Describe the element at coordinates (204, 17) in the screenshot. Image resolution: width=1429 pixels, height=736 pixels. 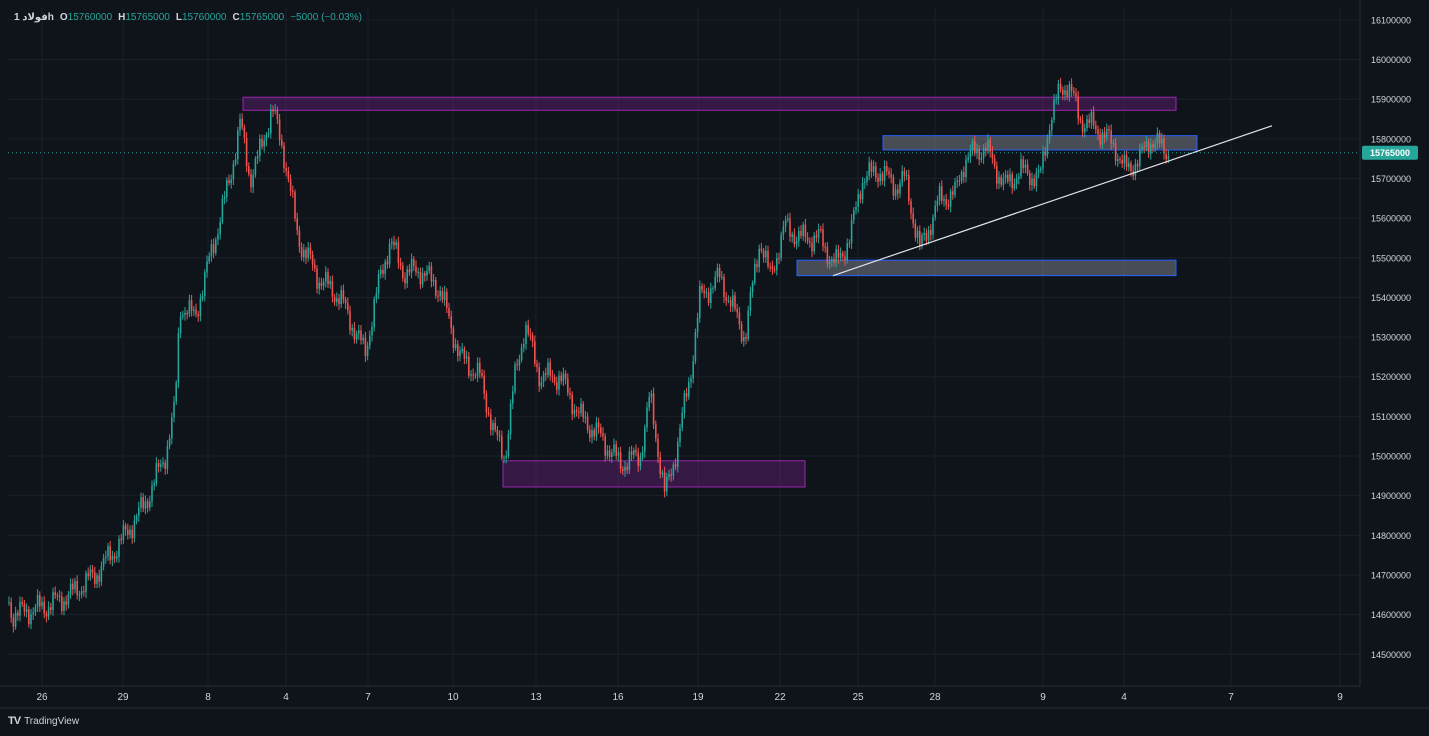
I see `low-value: 15760000` at that location.